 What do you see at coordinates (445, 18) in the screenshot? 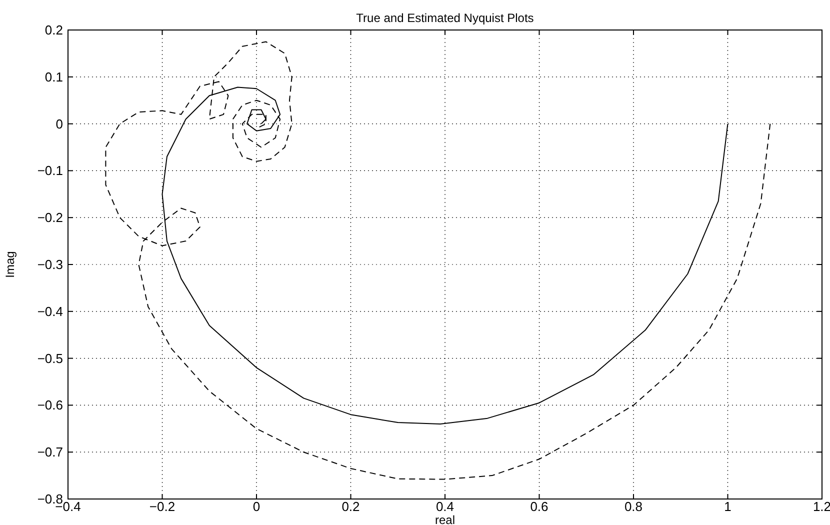
I see `chart-title: True and Estimated Nyquist Plots` at bounding box center [445, 18].